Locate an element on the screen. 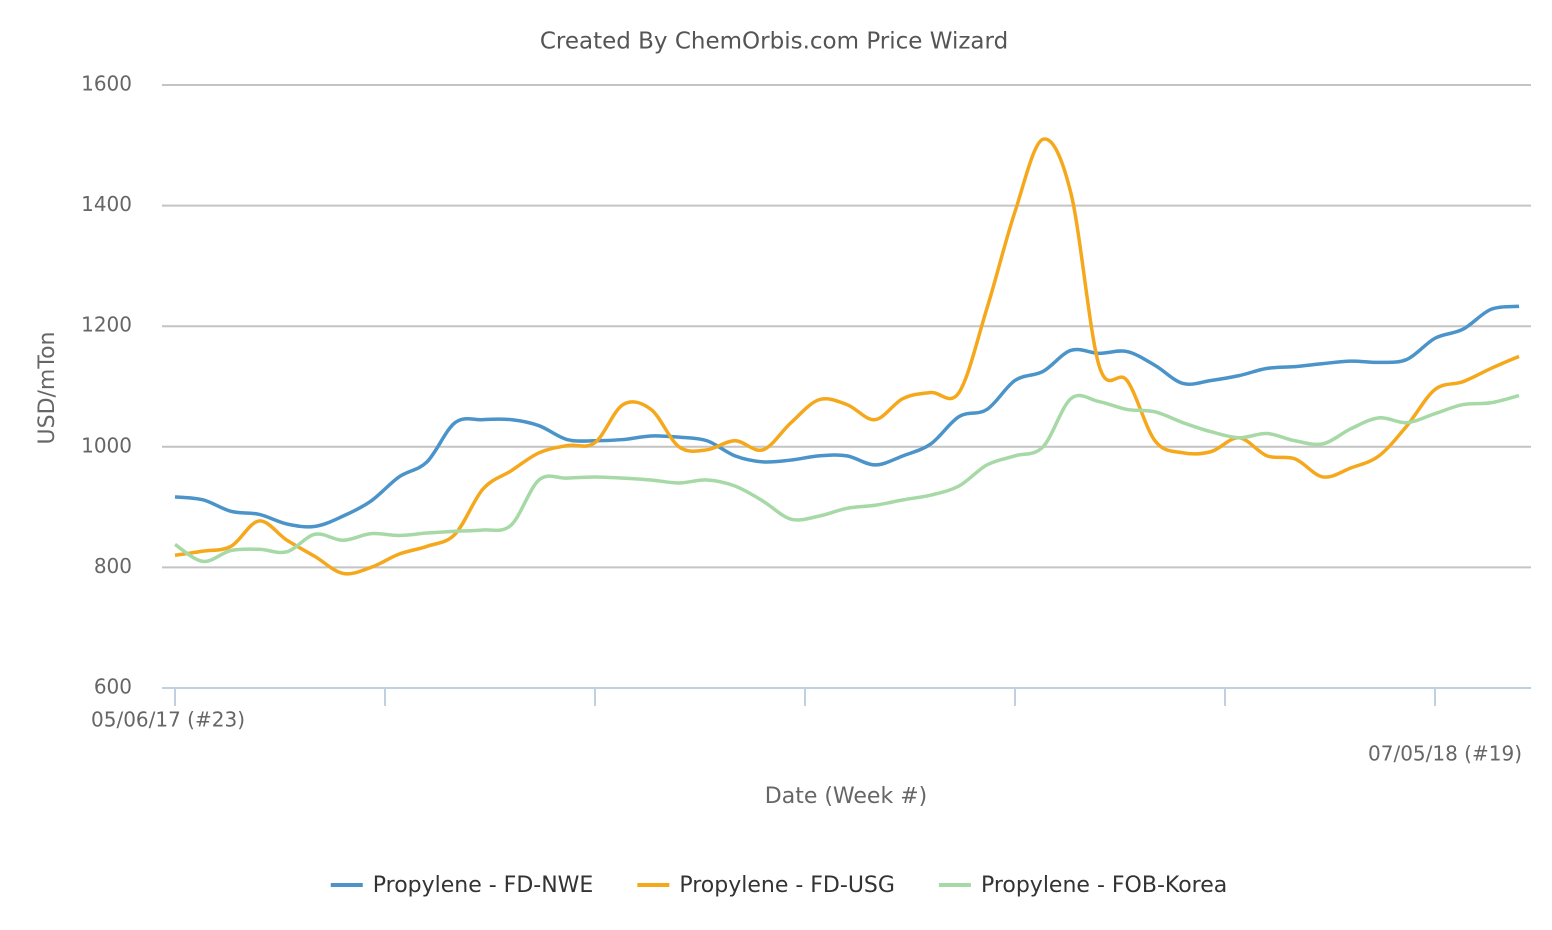 The height and width of the screenshot is (930, 1552). y-axis-title: USD/mTon is located at coordinates (47, 388).